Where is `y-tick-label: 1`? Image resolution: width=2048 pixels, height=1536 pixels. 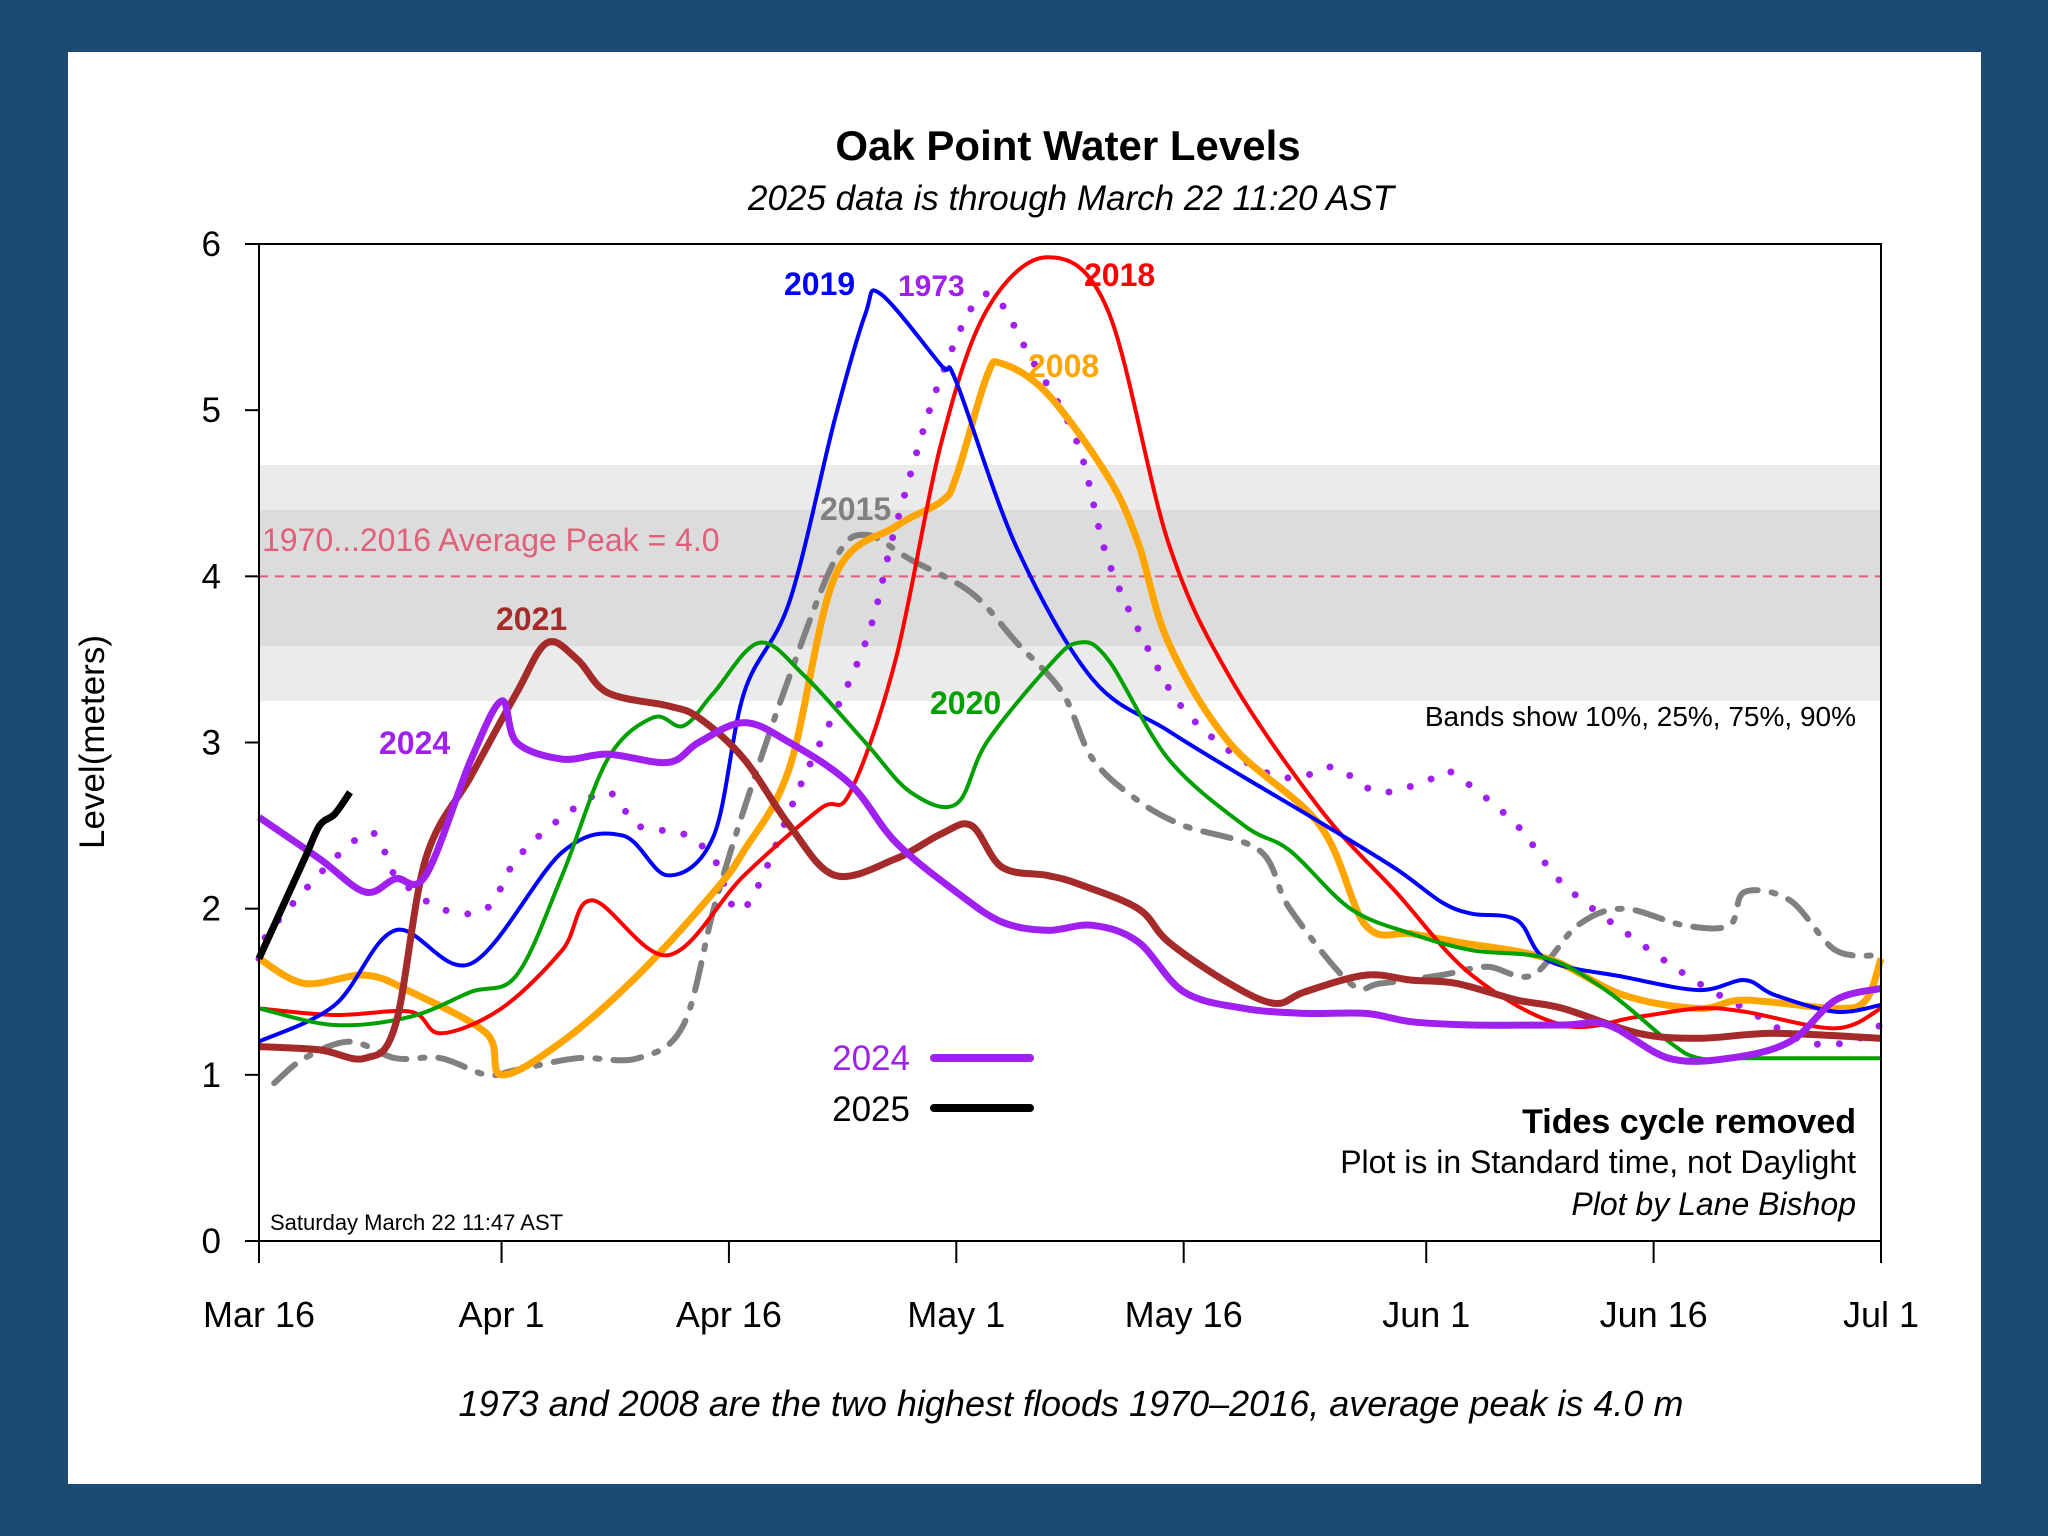
y-tick-label: 1 is located at coordinates (211, 1075).